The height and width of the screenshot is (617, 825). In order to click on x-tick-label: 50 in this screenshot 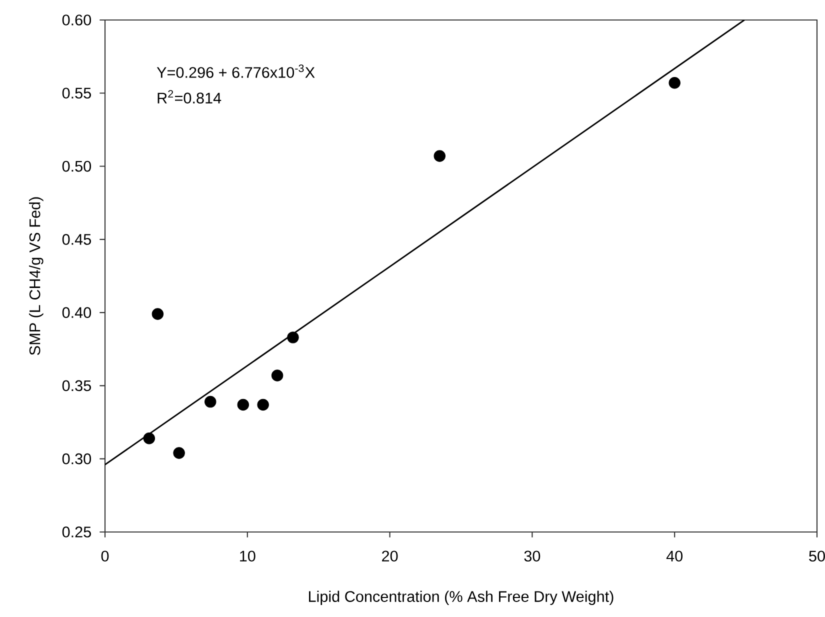, I will do `click(817, 556)`.